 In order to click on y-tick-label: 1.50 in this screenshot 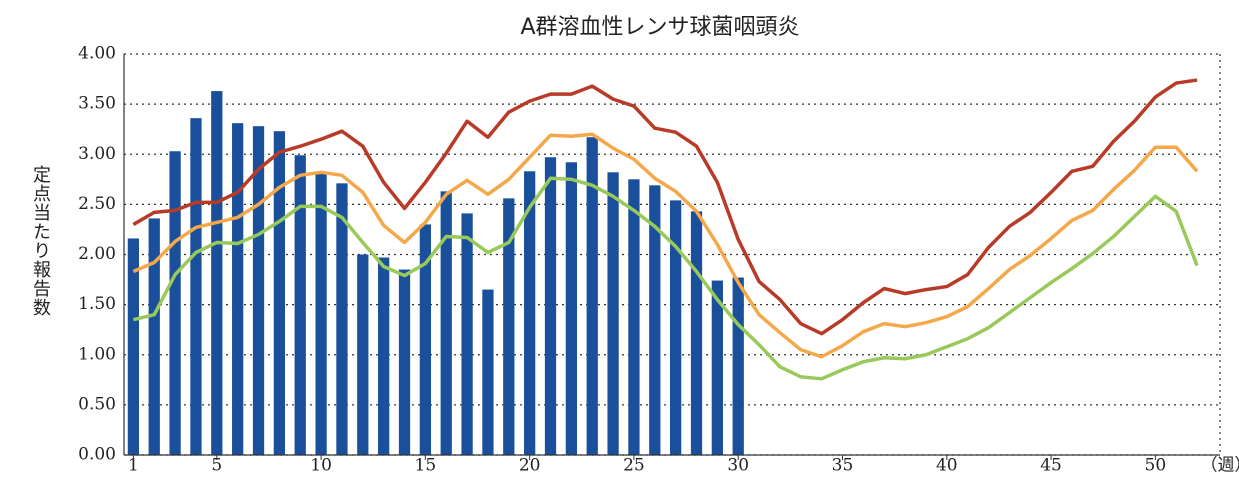, I will do `click(97, 304)`.